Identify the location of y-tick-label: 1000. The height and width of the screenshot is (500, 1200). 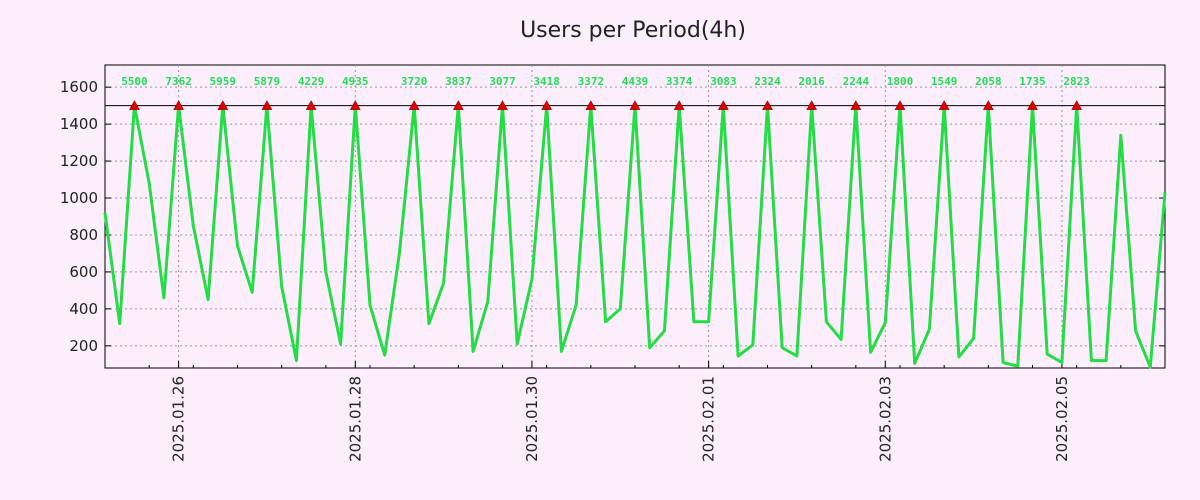
(79, 198).